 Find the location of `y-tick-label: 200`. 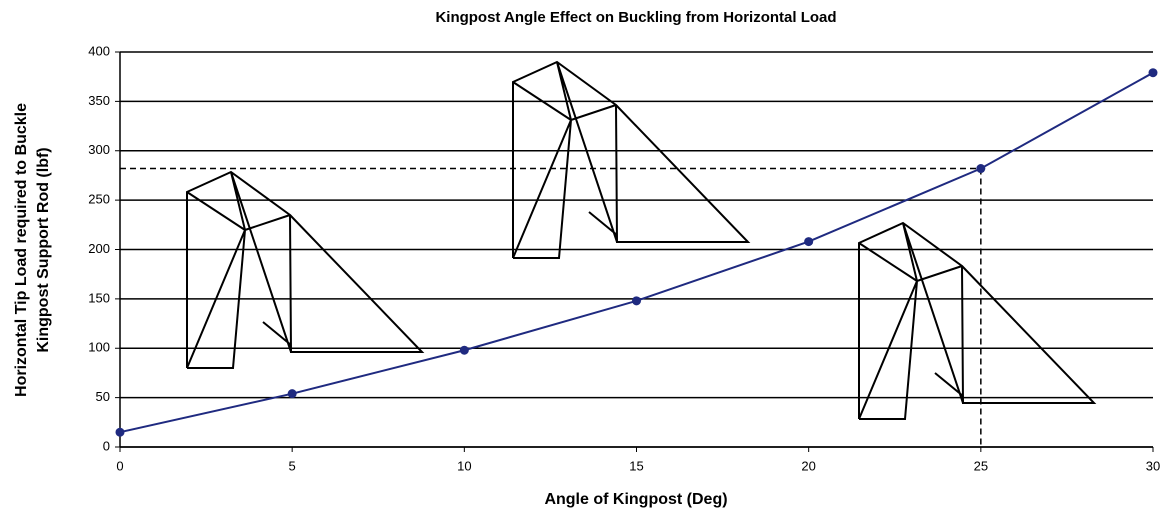

y-tick-label: 200 is located at coordinates (99, 248).